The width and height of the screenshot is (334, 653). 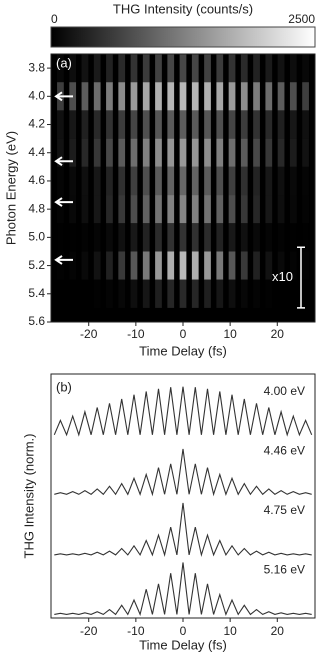 What do you see at coordinates (230, 334) in the screenshot?
I see `x-tick-label: 10` at bounding box center [230, 334].